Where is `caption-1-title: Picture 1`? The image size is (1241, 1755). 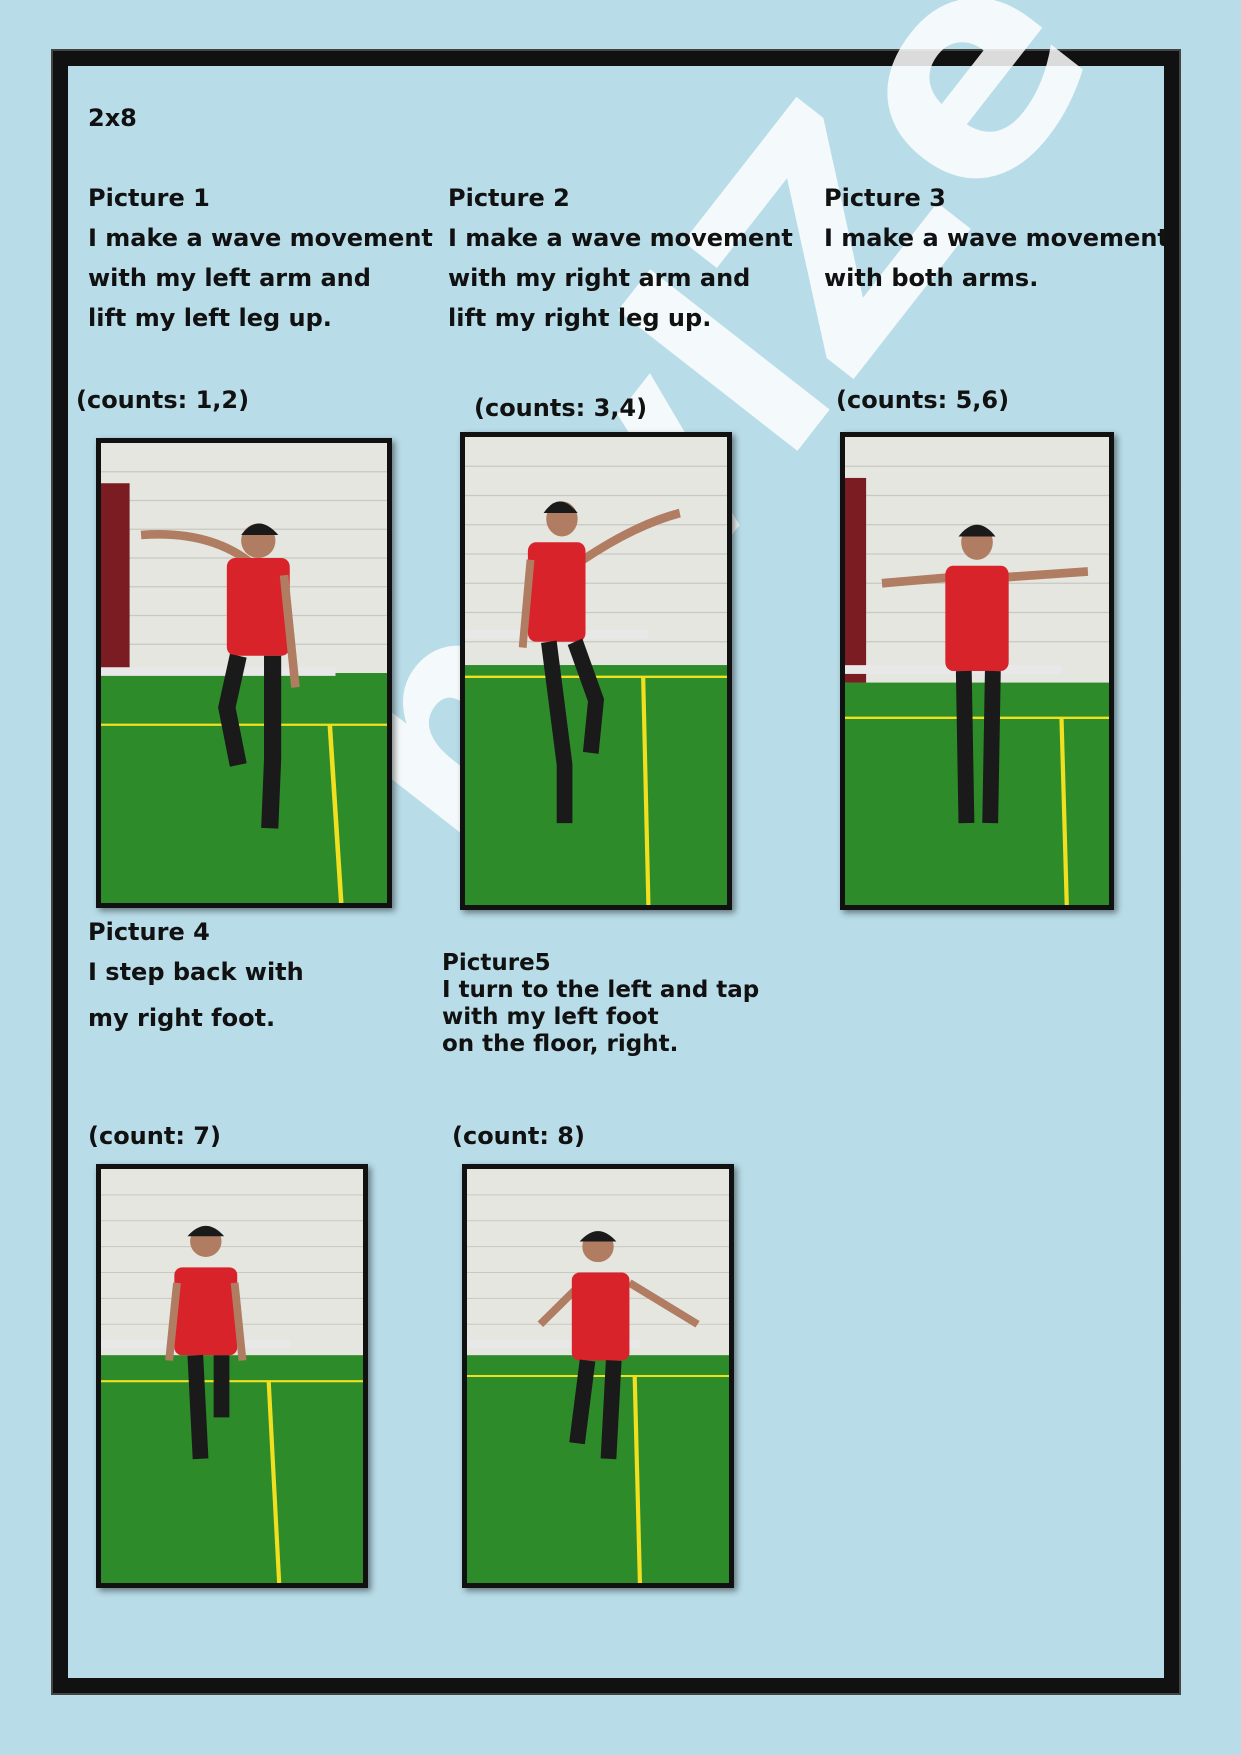 caption-1-title: Picture 1 is located at coordinates (149, 198).